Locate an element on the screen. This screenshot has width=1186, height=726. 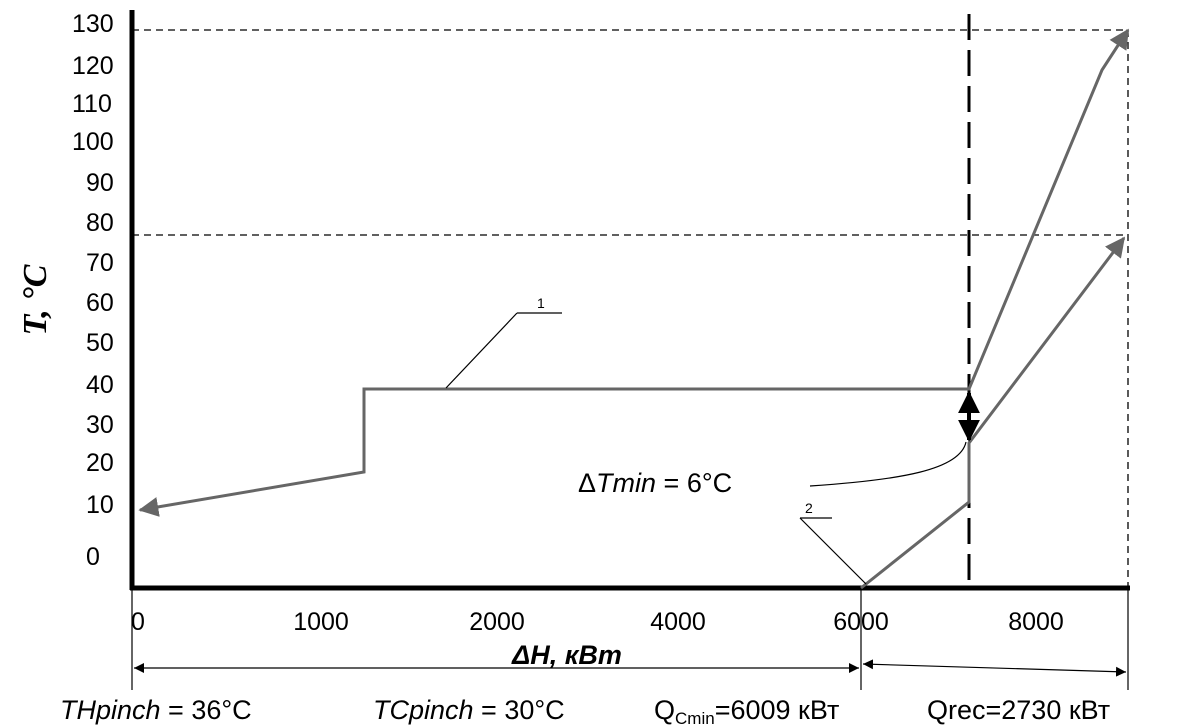
qrec-value: Qrec=2730 кВт is located at coordinates (1018, 710).